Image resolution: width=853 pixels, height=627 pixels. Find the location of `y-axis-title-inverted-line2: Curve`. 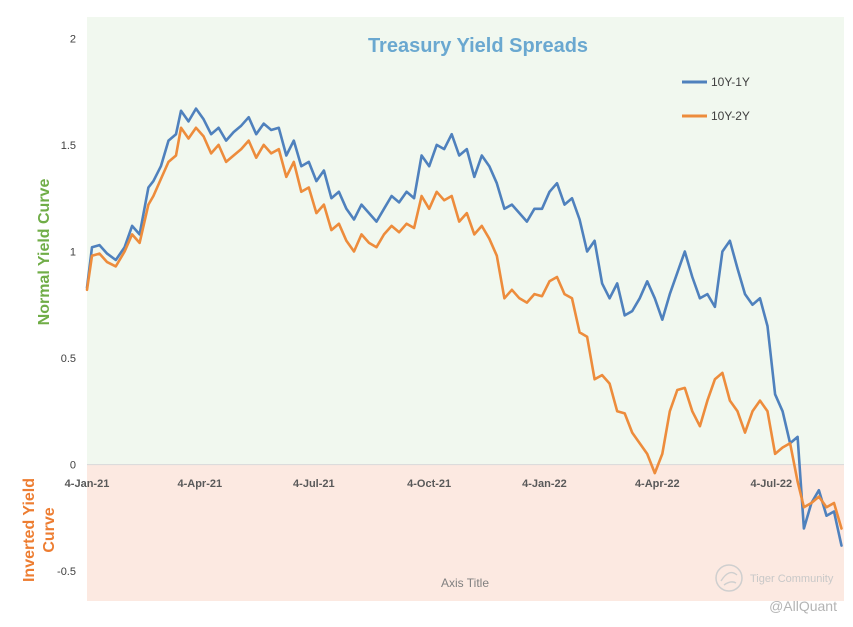

y-axis-title-inverted-line2: Curve is located at coordinates (49, 529).